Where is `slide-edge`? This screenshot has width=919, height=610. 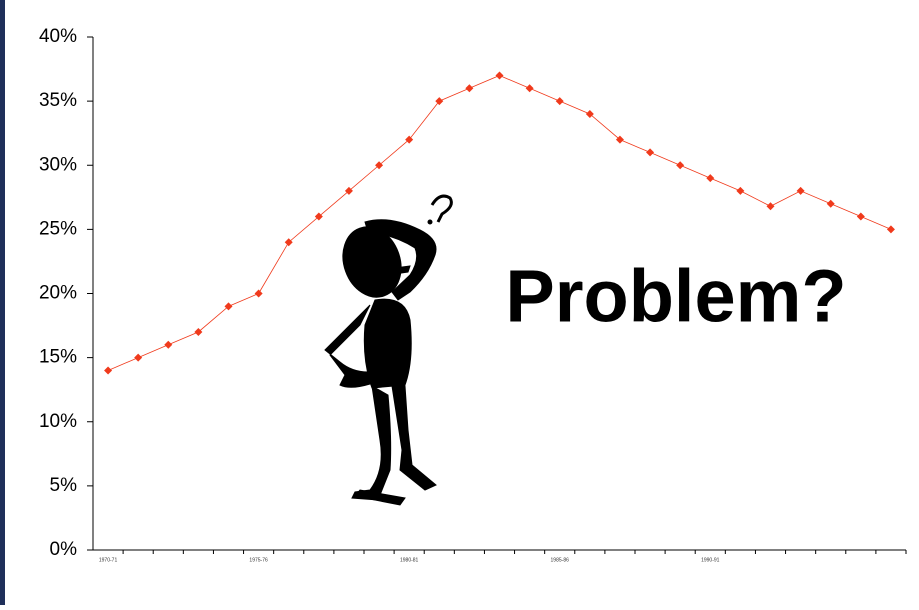
slide-edge is located at coordinates (2, 302).